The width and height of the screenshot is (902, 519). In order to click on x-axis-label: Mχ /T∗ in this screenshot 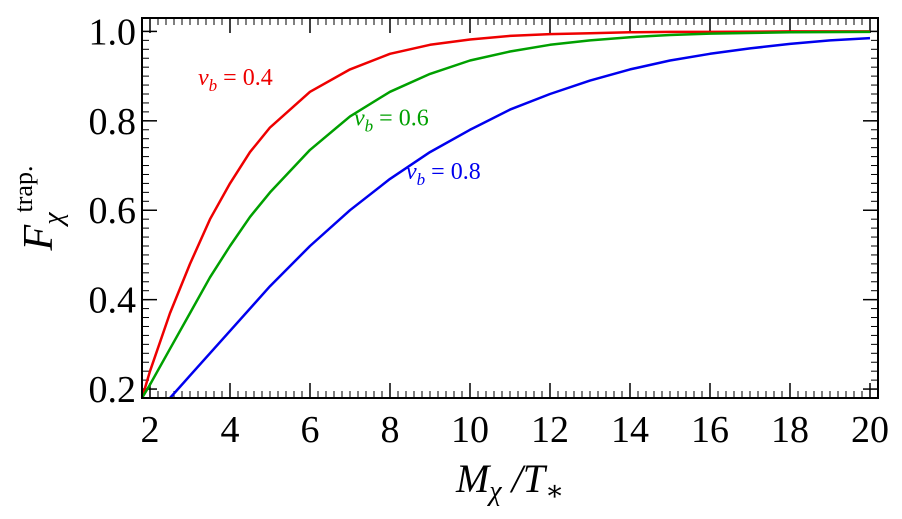, I will do `click(509, 481)`.